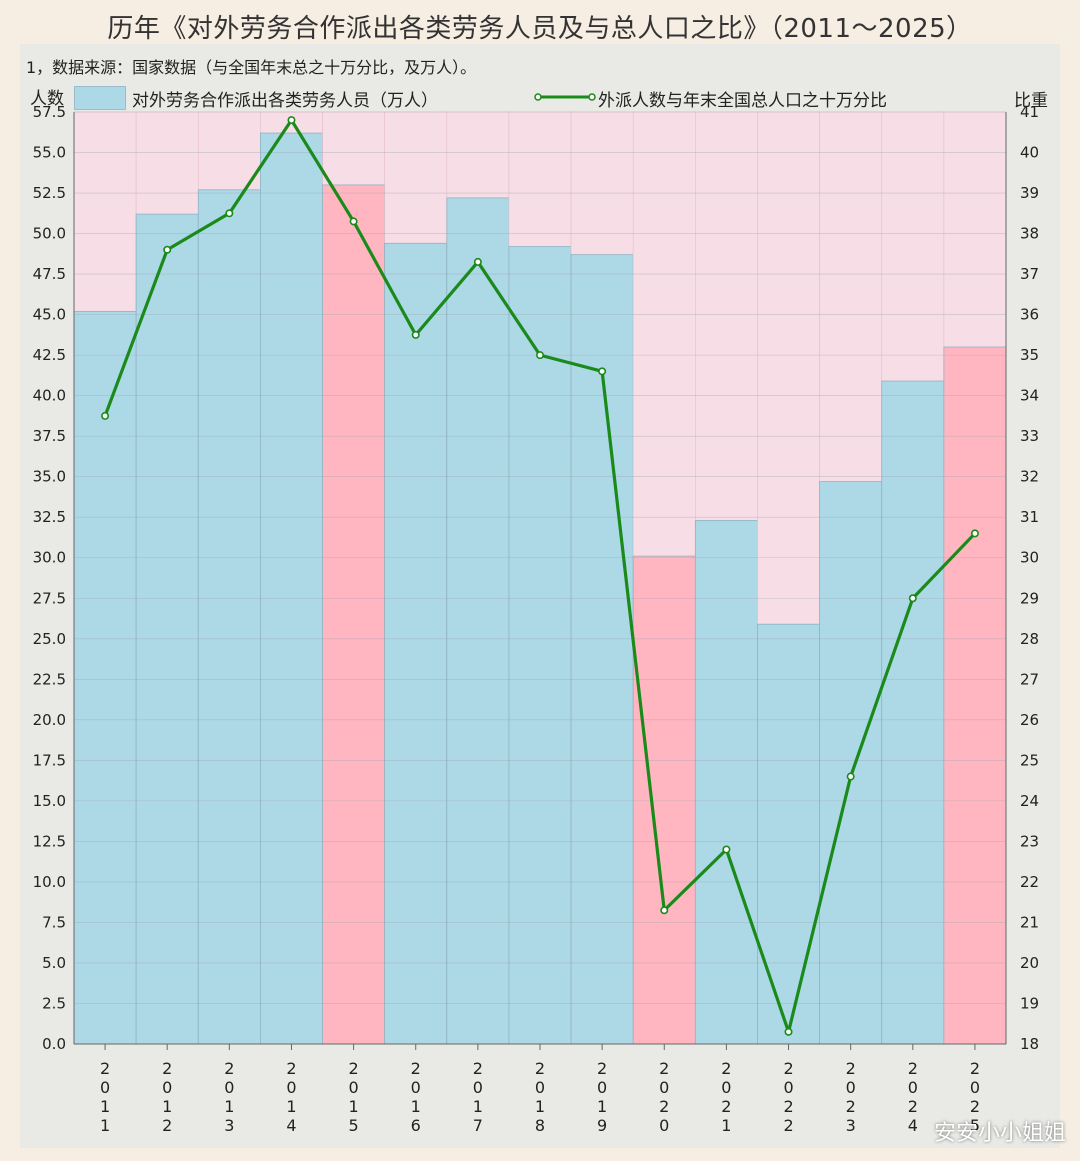 The height and width of the screenshot is (1161, 1080). Describe the element at coordinates (1029, 598) in the screenshot. I see `right-tick-label: 29` at that location.